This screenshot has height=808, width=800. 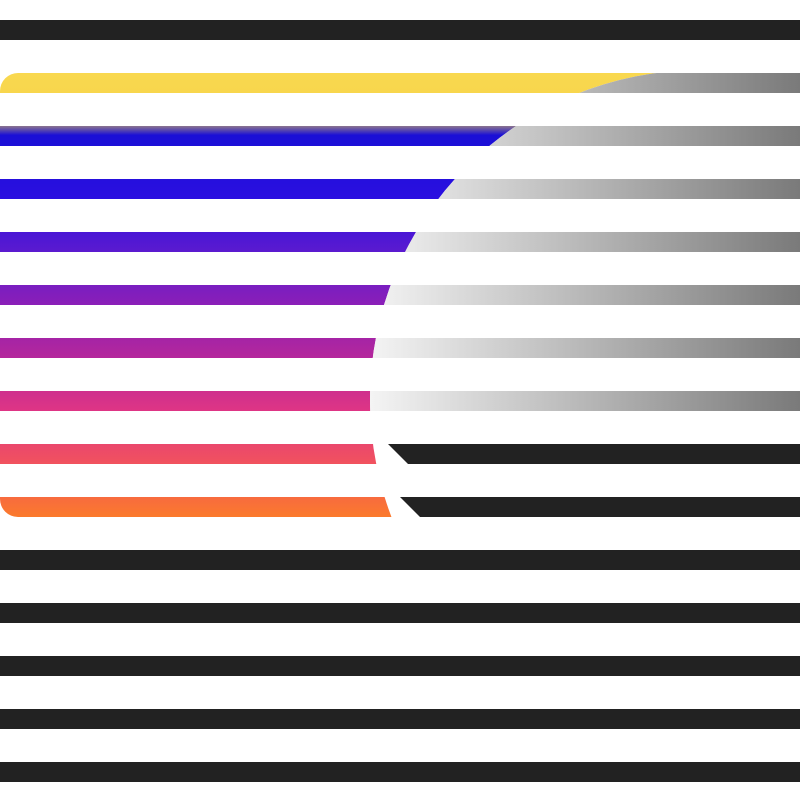 I want to click on gray-fill, so click(x=750, y=243).